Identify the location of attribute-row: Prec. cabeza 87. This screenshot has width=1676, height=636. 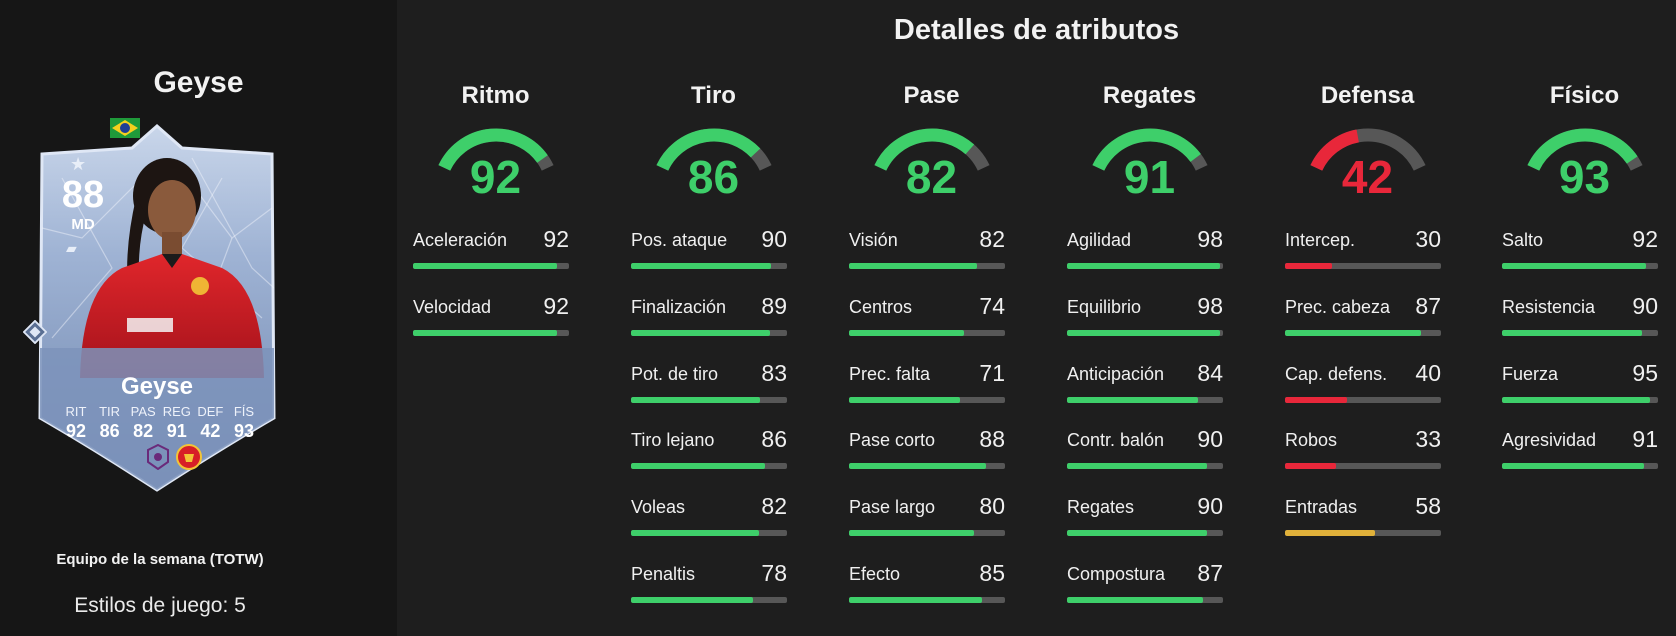
(1367, 328).